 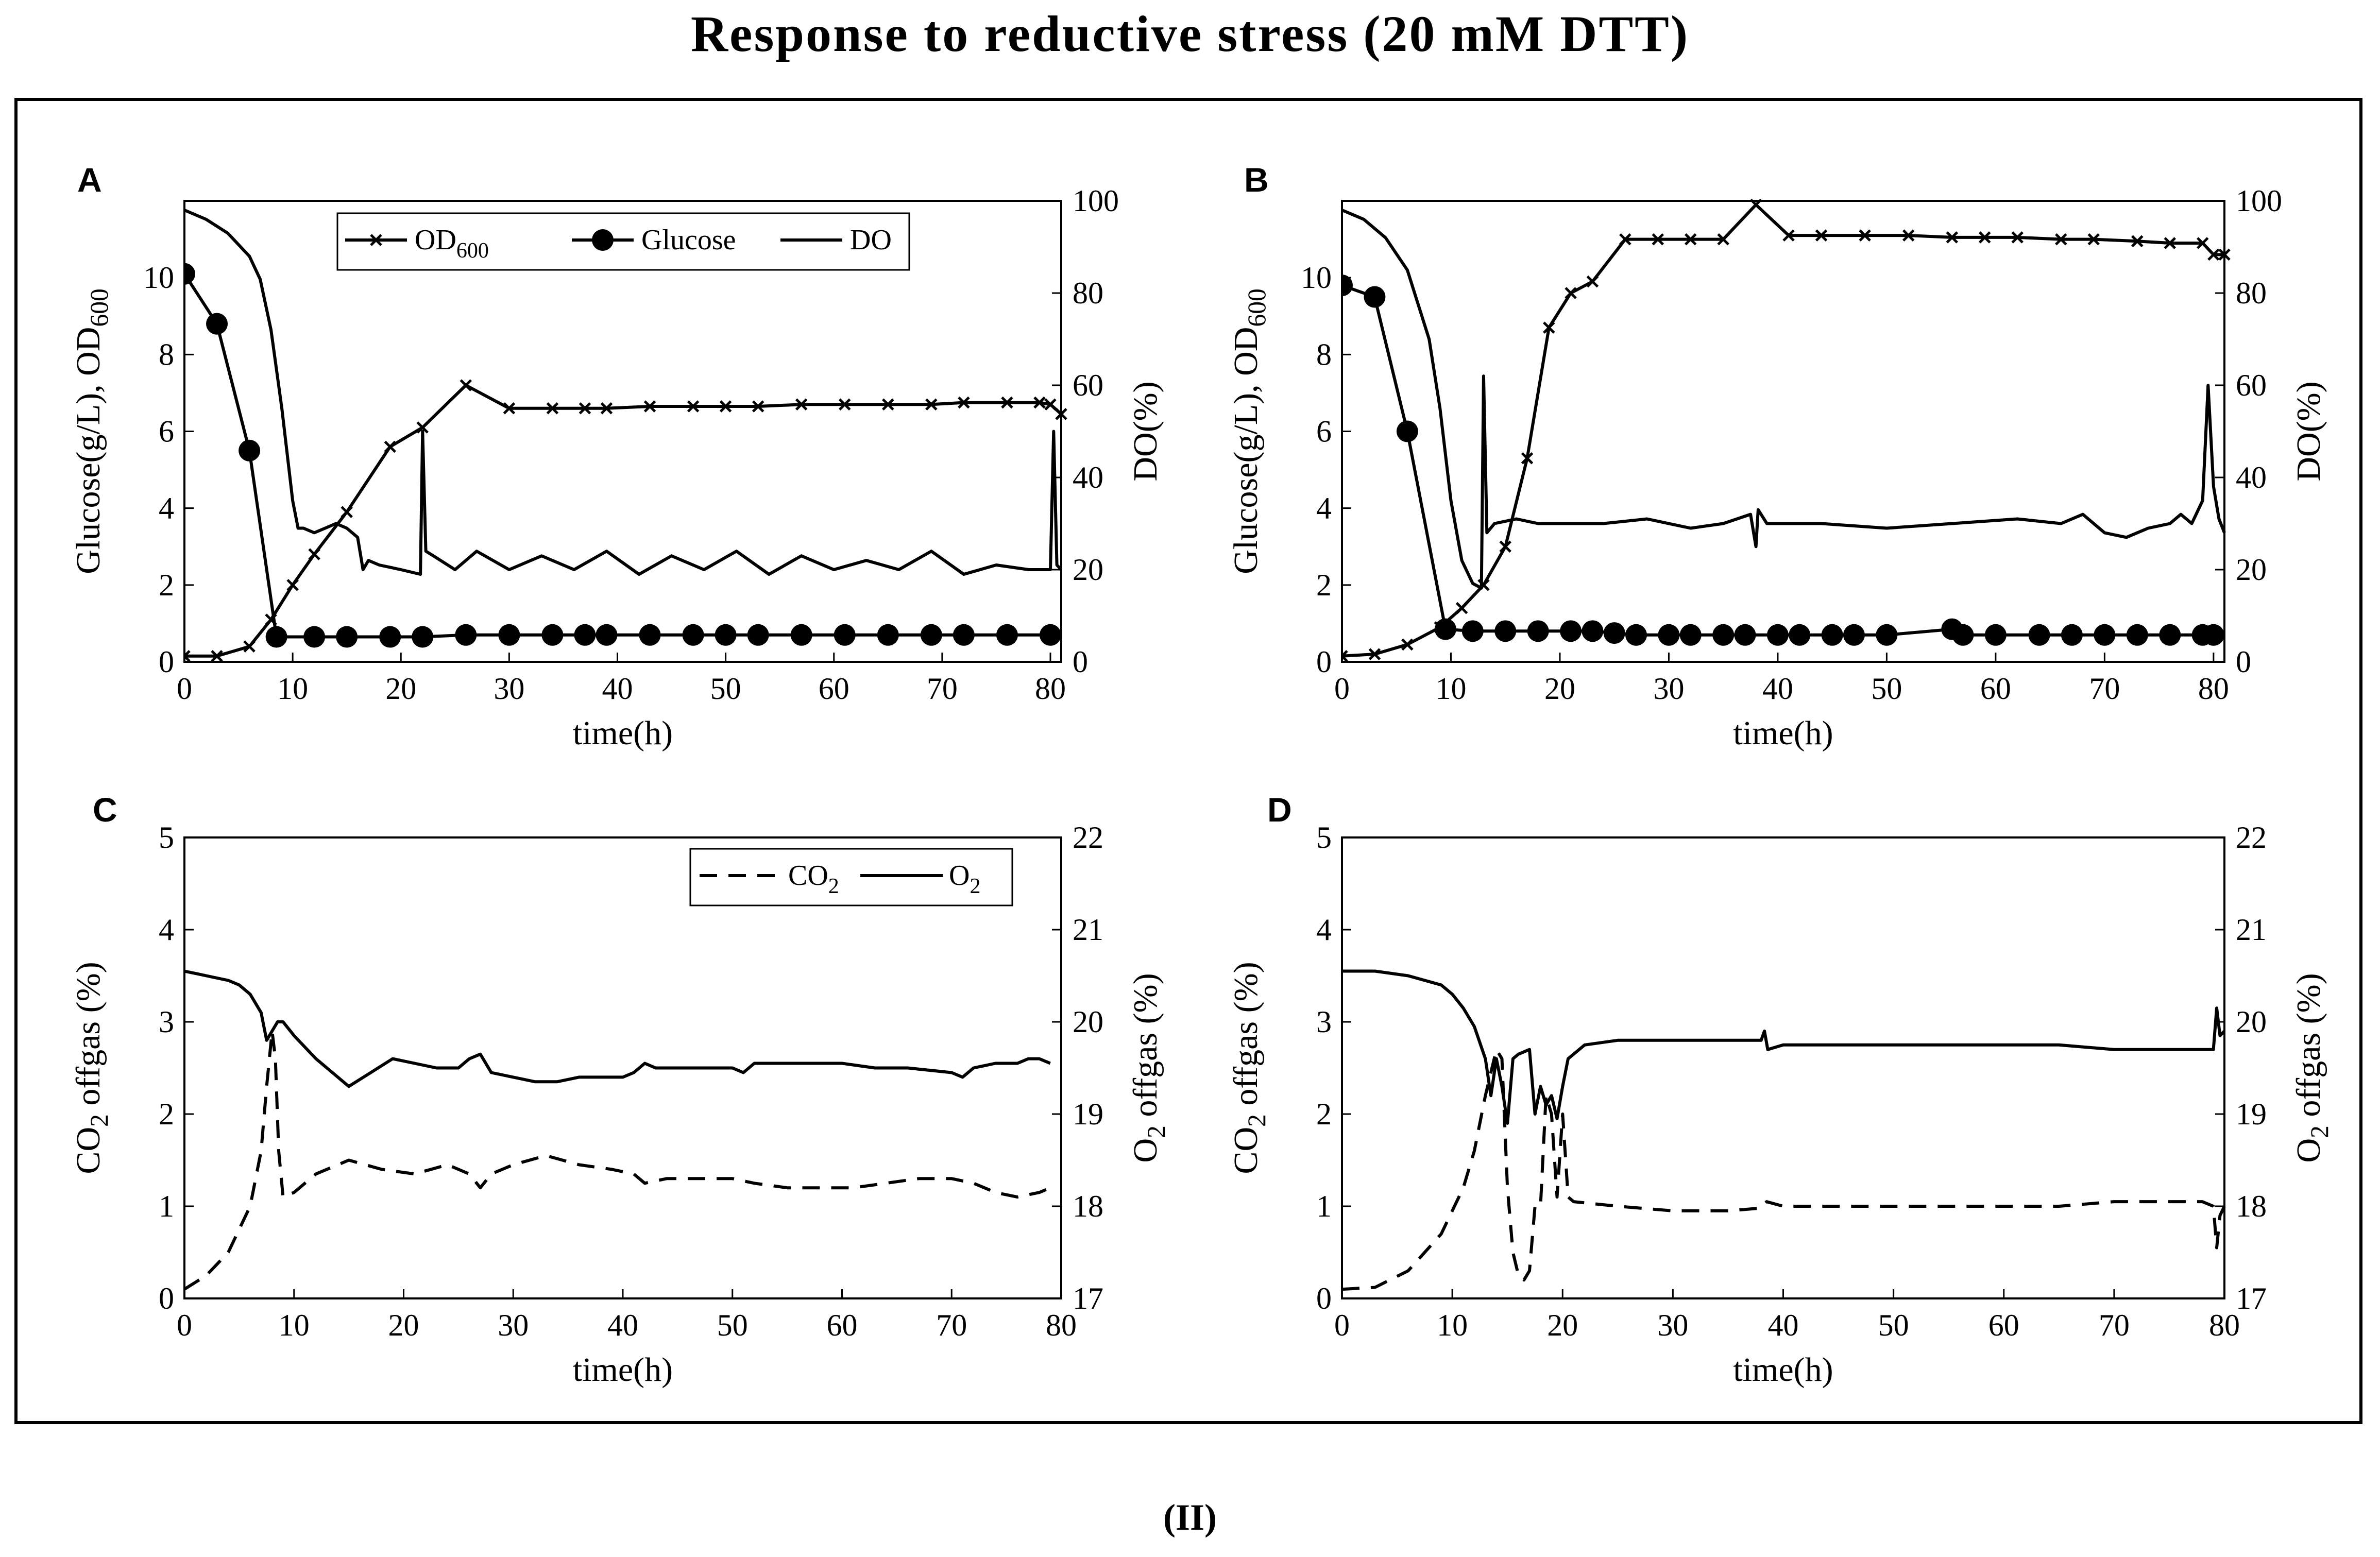 I want to click on y-tick-label: 8, so click(x=1324, y=354).